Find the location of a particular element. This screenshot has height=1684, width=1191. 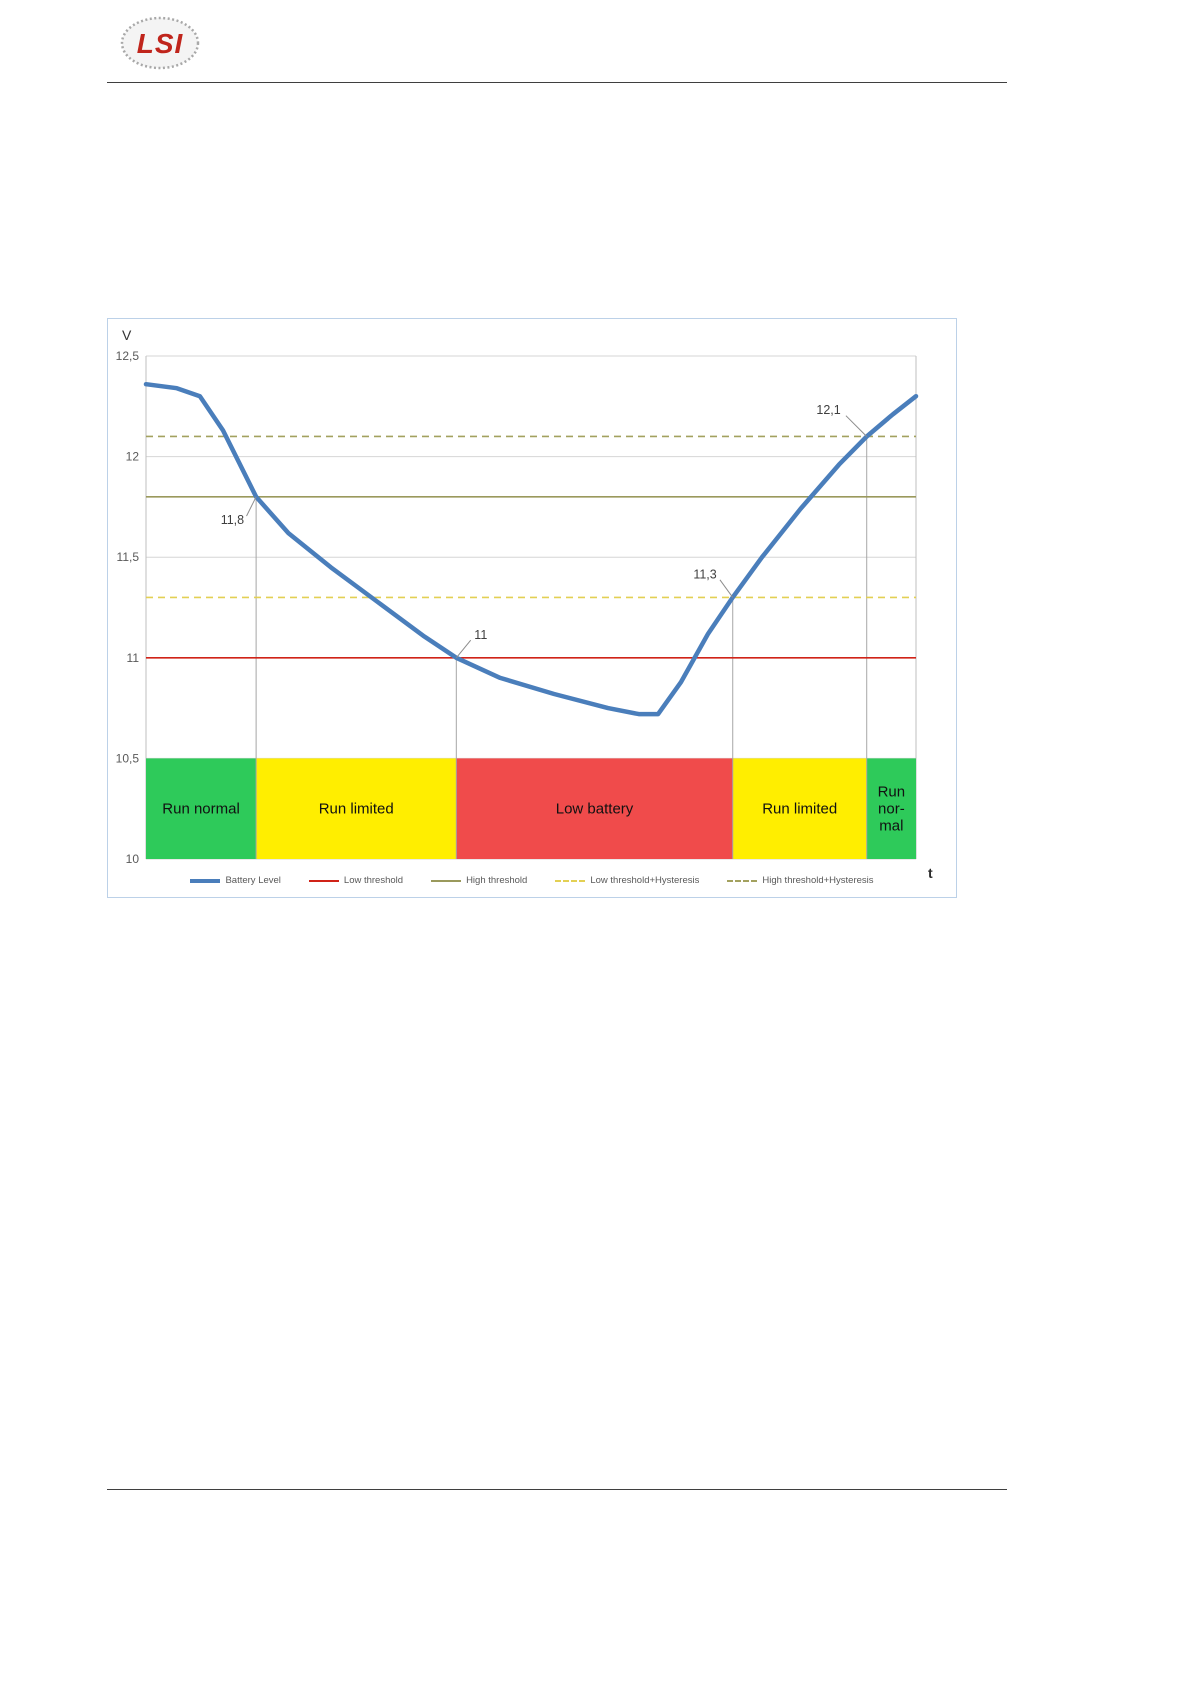

zone-label: mal is located at coordinates (891, 826).